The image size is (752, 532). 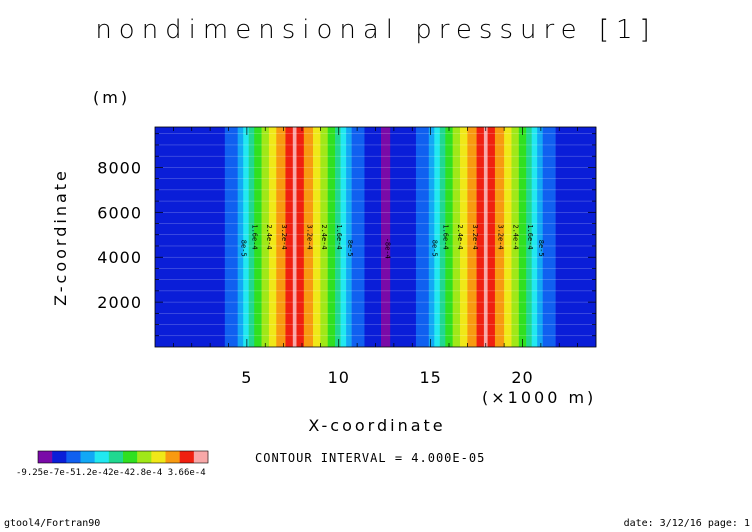 What do you see at coordinates (111, 97) in the screenshot?
I see `y-unit-label: (m)` at bounding box center [111, 97].